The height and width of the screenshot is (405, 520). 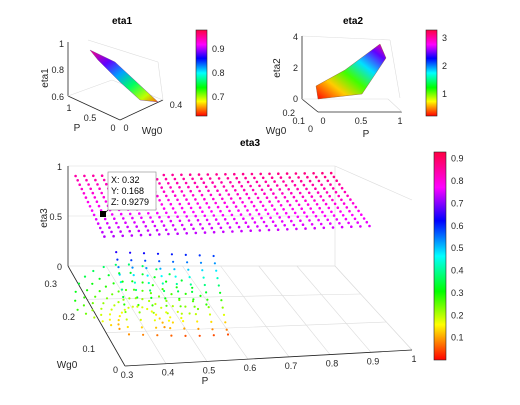 What do you see at coordinates (103, 214) in the screenshot?
I see `datatip-marker` at bounding box center [103, 214].